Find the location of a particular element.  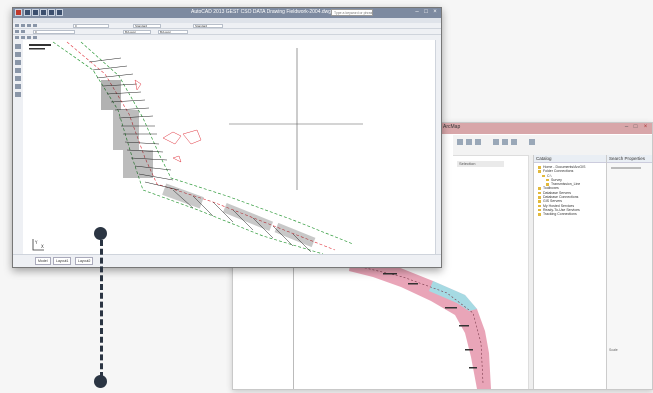

toolbar-row-2: 0 ByLayer ByLayer is located at coordinates (227, 32).